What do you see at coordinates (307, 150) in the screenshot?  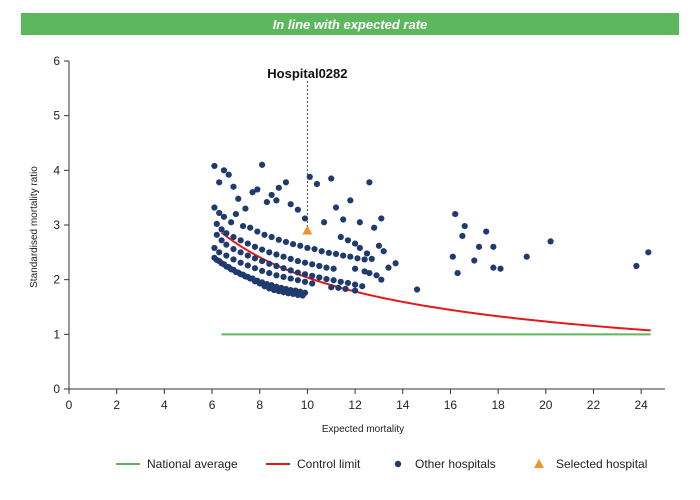 I see `selected-hospital-group: Hospital0282` at bounding box center [307, 150].